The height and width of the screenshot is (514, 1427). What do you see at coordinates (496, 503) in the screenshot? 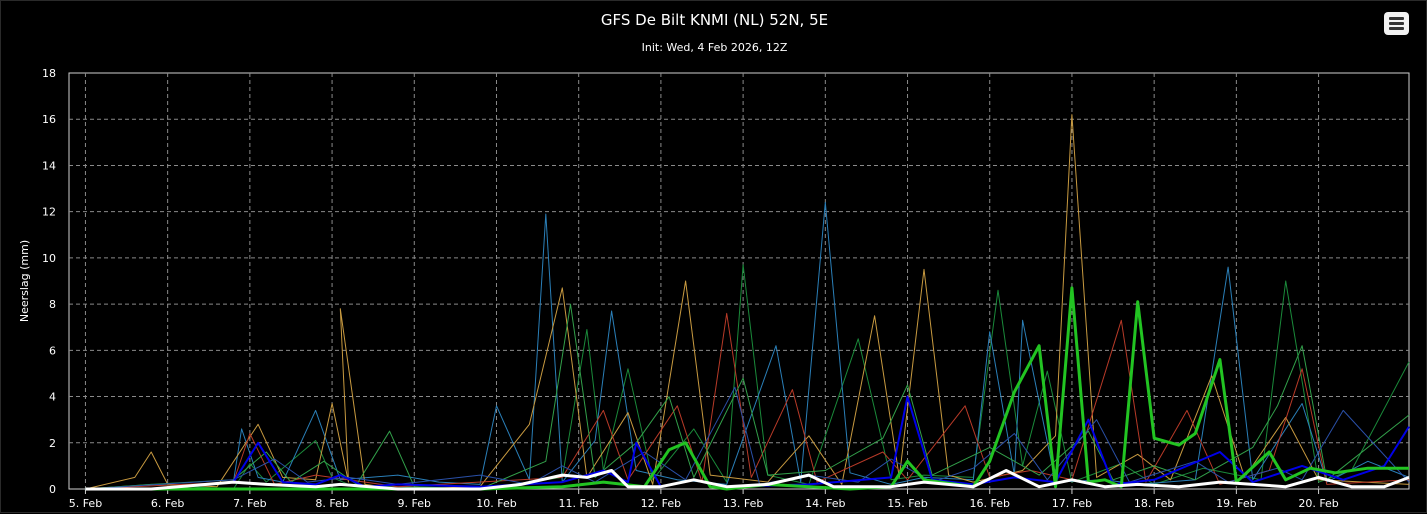
I see `x-tick-label: 10. Feb` at bounding box center [496, 503].